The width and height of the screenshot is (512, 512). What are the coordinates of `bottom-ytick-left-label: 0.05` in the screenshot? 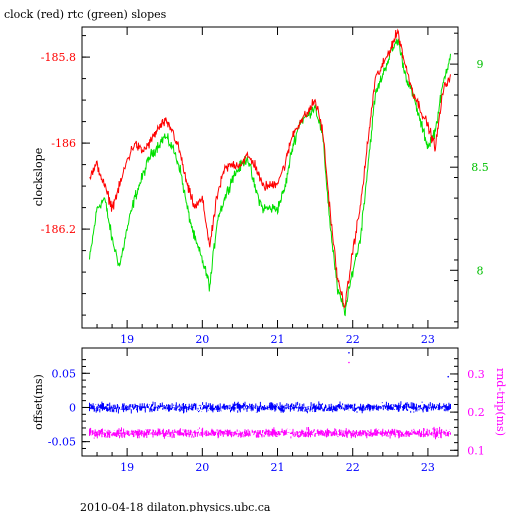 It's located at (64, 373).